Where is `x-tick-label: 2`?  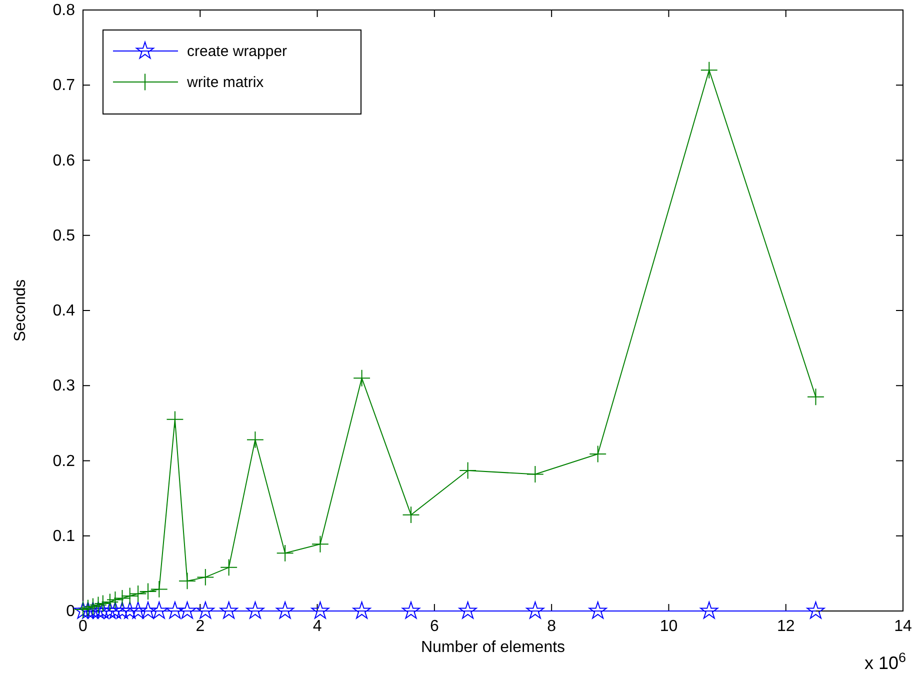 x-tick-label: 2 is located at coordinates (200, 626).